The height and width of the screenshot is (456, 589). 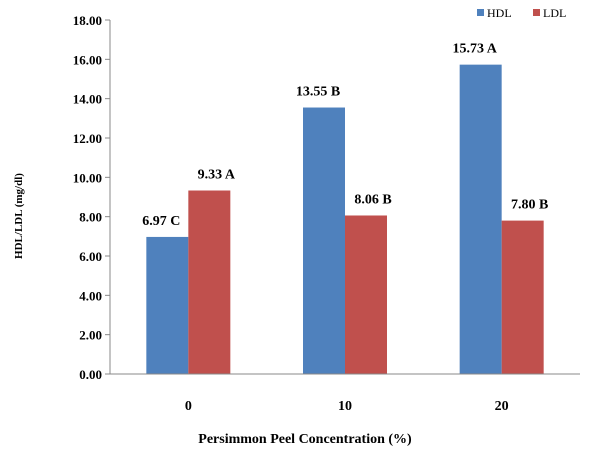 What do you see at coordinates (217, 175) in the screenshot?
I see `data-label-ldl-0: 9.33 A` at bounding box center [217, 175].